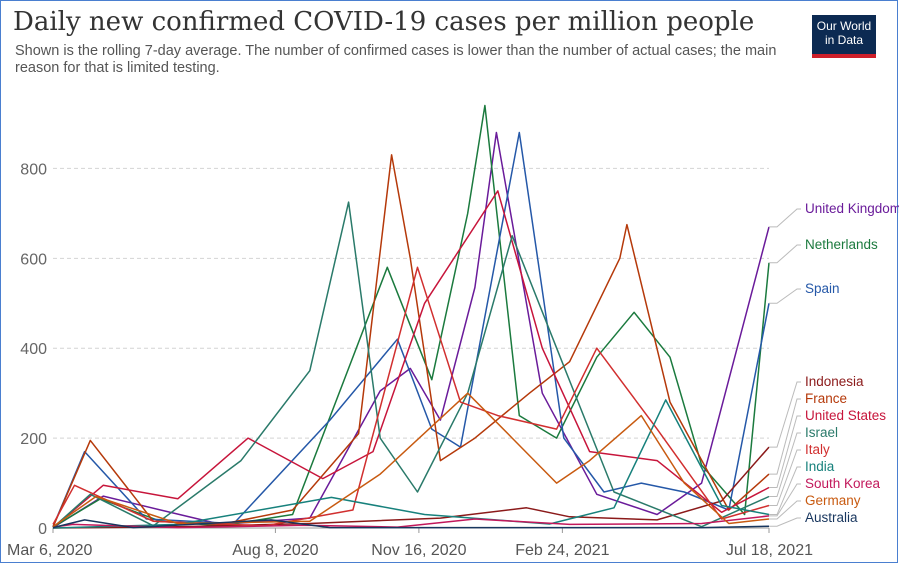 Image resolution: width=900 pixels, height=565 pixels. I want to click on y-tick-label: 400, so click(33, 349).